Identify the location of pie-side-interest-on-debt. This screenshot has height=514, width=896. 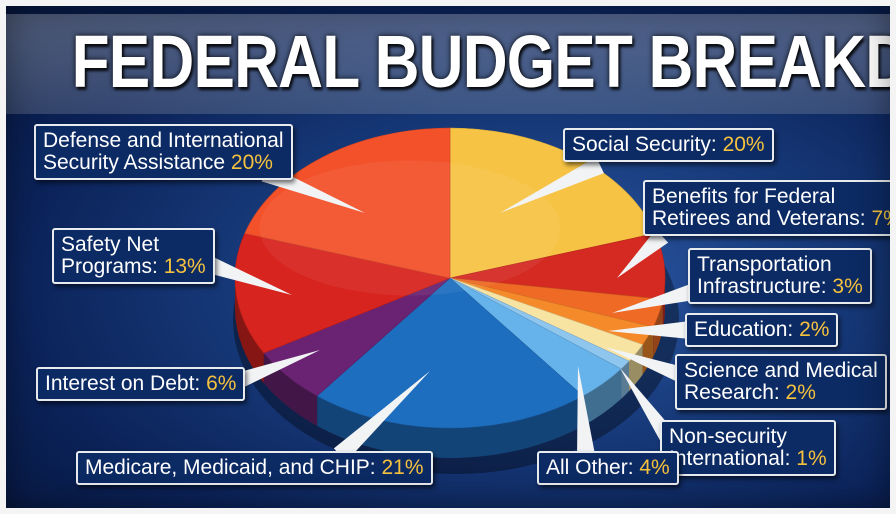
(290, 389).